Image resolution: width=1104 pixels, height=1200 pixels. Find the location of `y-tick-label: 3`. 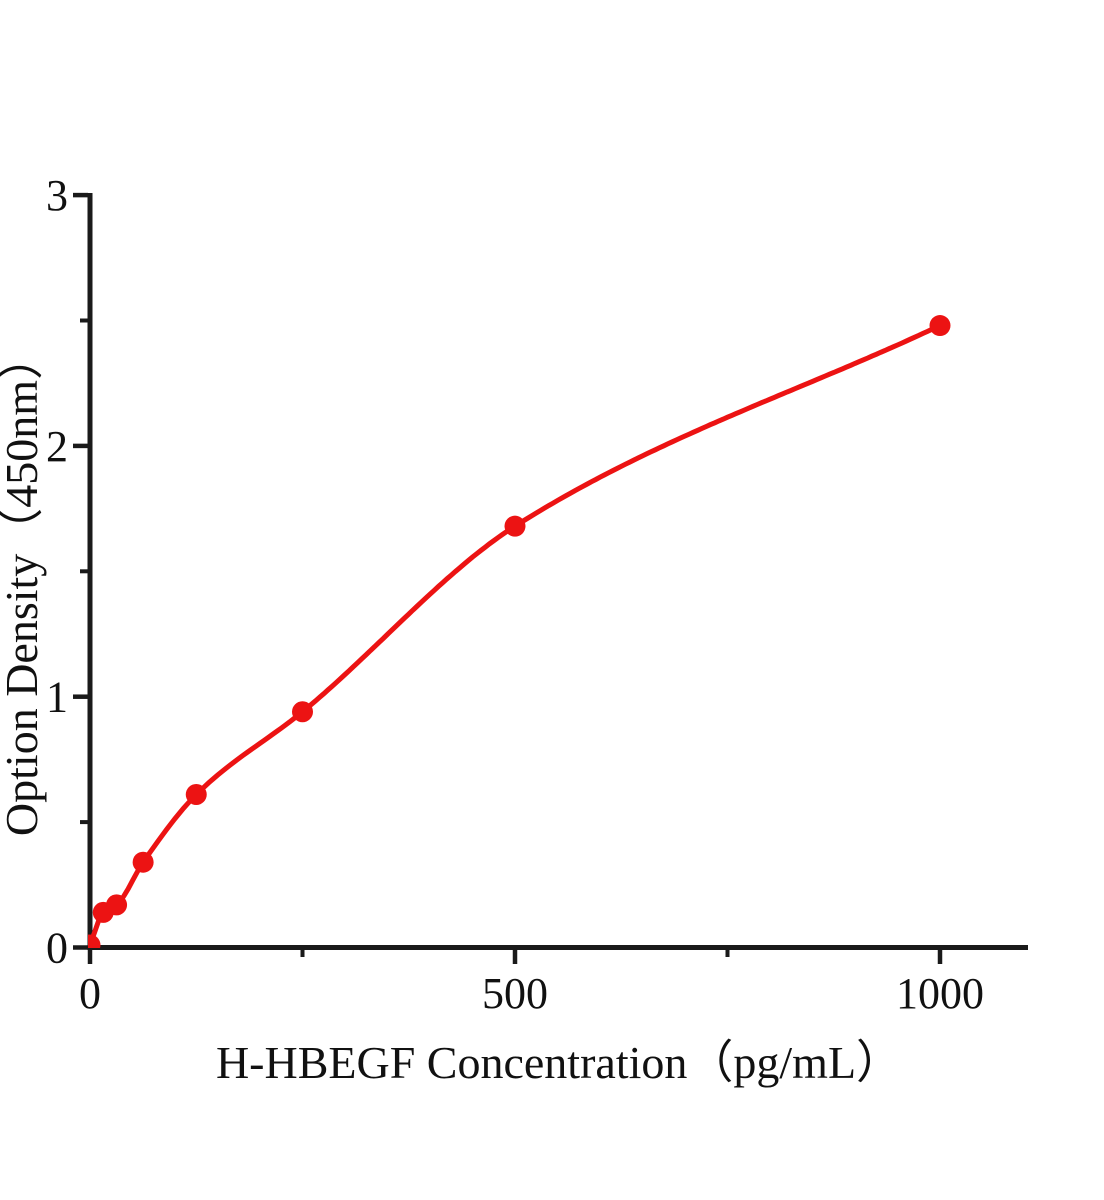

y-tick-label: 3 is located at coordinates (57, 195).